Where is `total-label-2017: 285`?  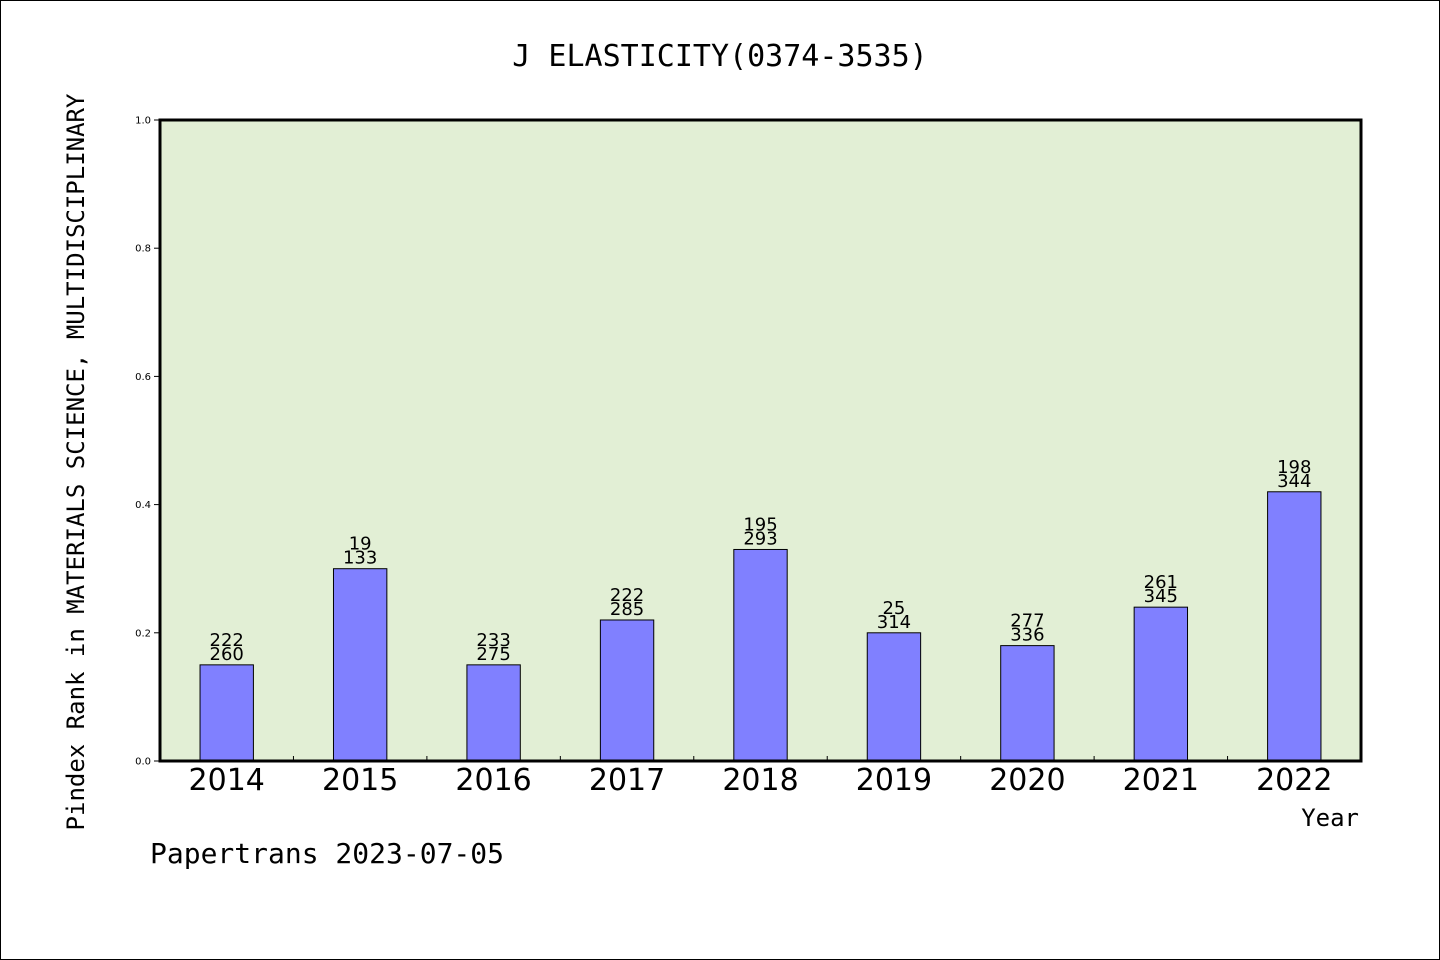 total-label-2017: 285 is located at coordinates (627, 609).